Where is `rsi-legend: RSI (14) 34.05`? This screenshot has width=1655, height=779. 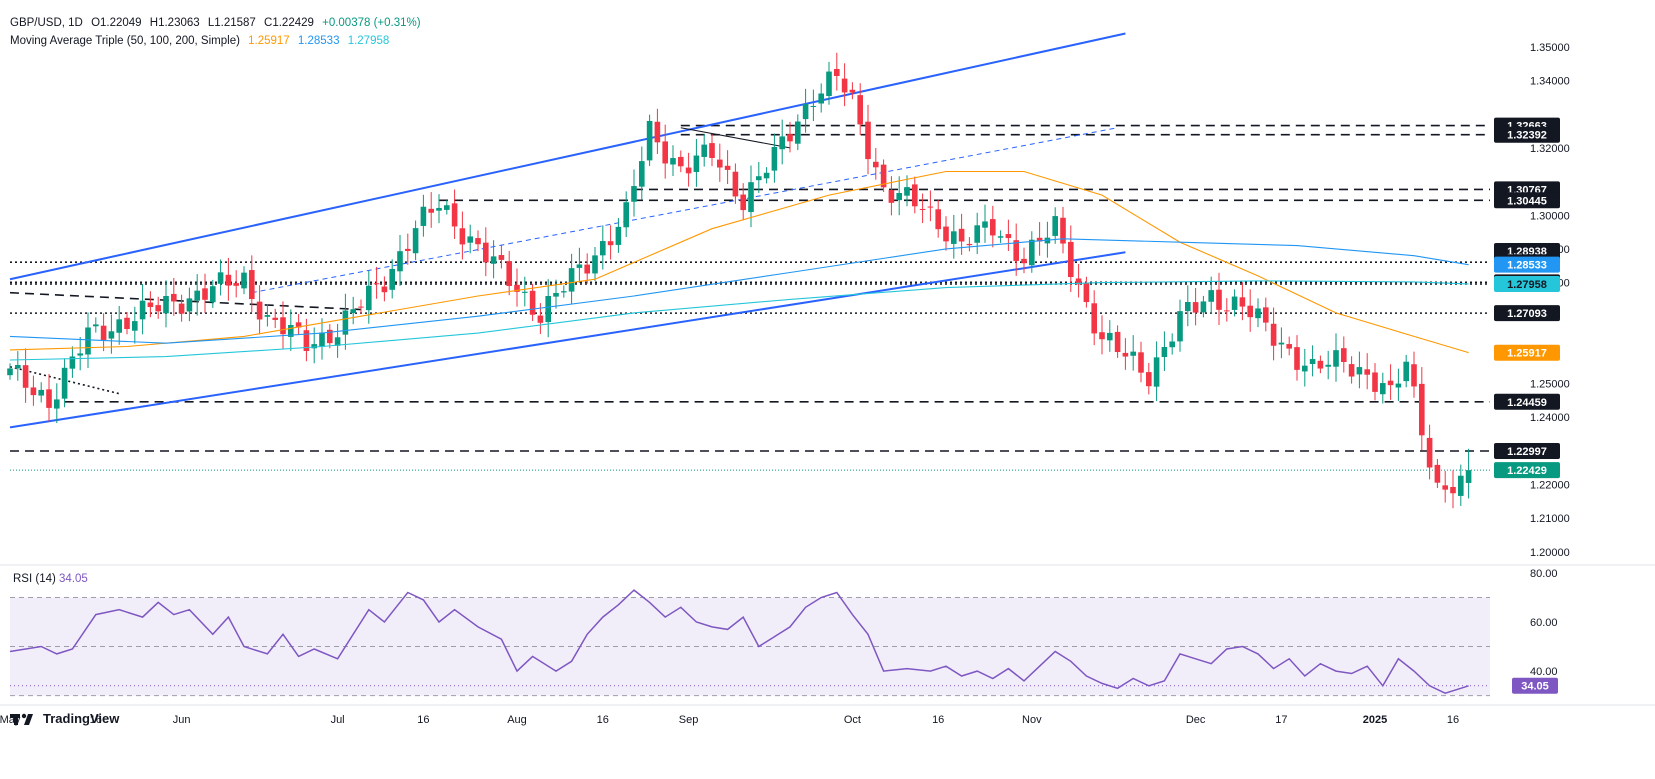 rsi-legend: RSI (14) 34.05 is located at coordinates (50, 579).